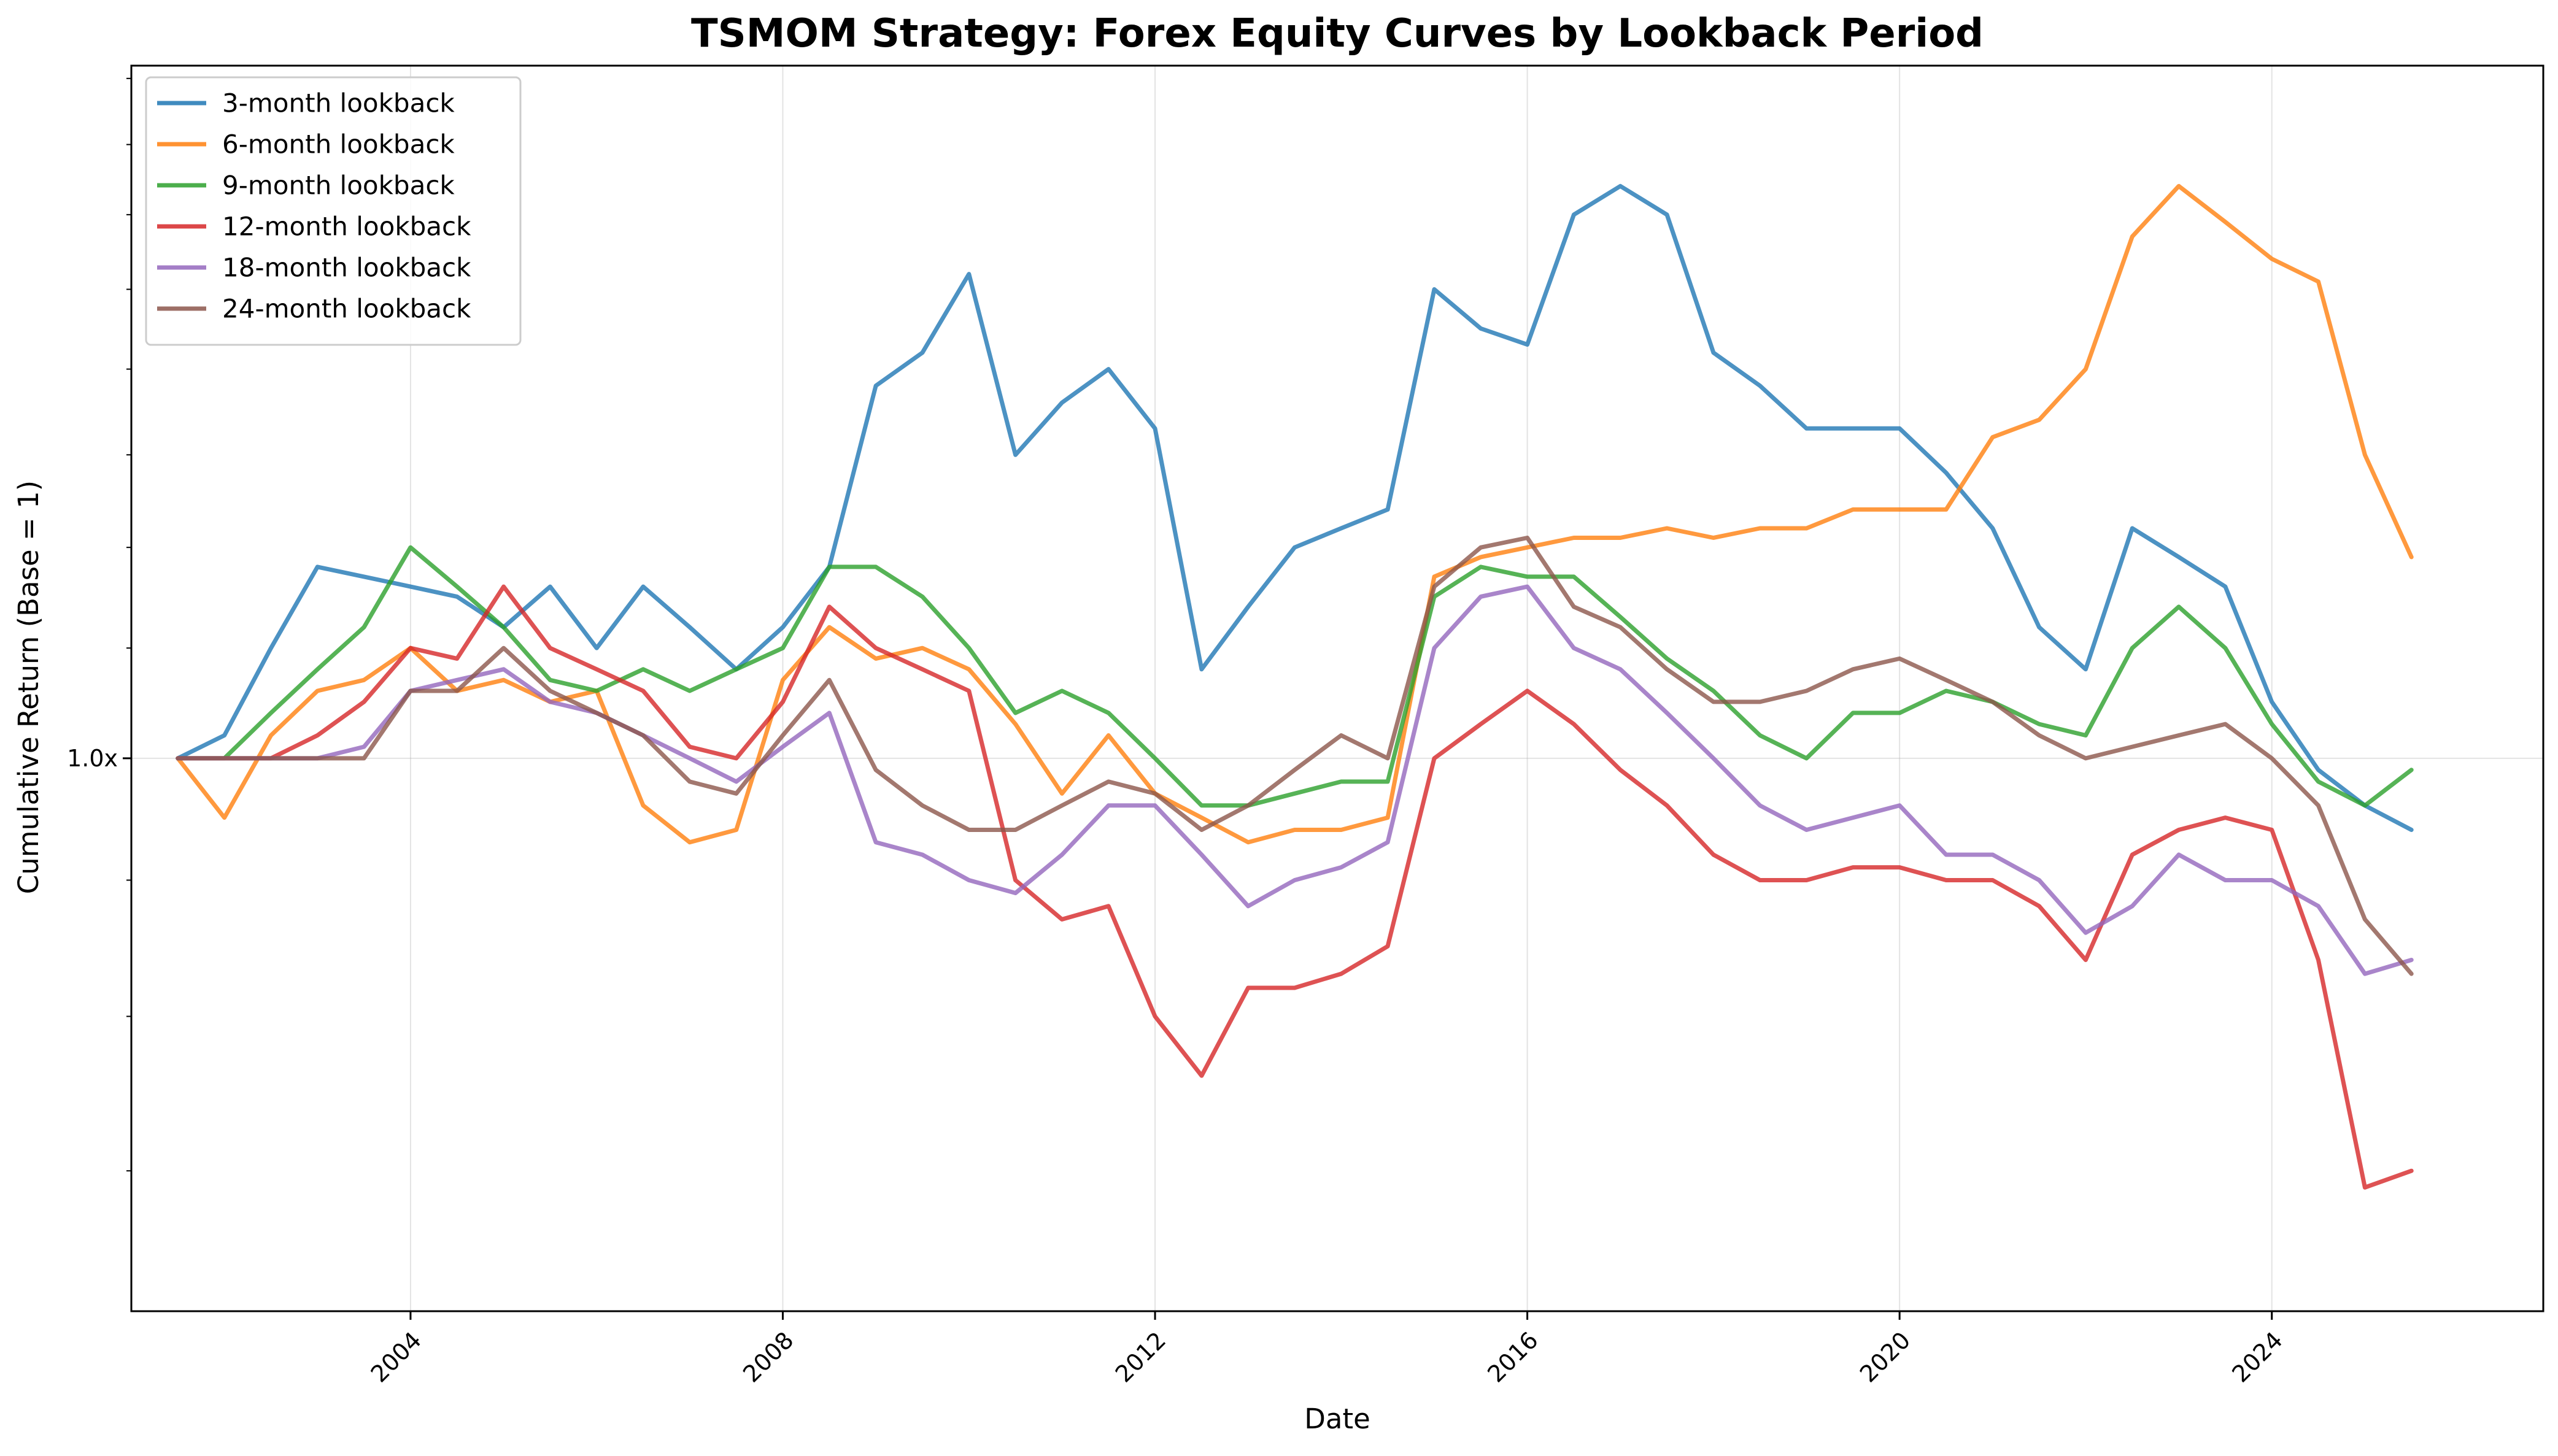  What do you see at coordinates (338, 186) in the screenshot?
I see `legend-label-3: 9-month lookback` at bounding box center [338, 186].